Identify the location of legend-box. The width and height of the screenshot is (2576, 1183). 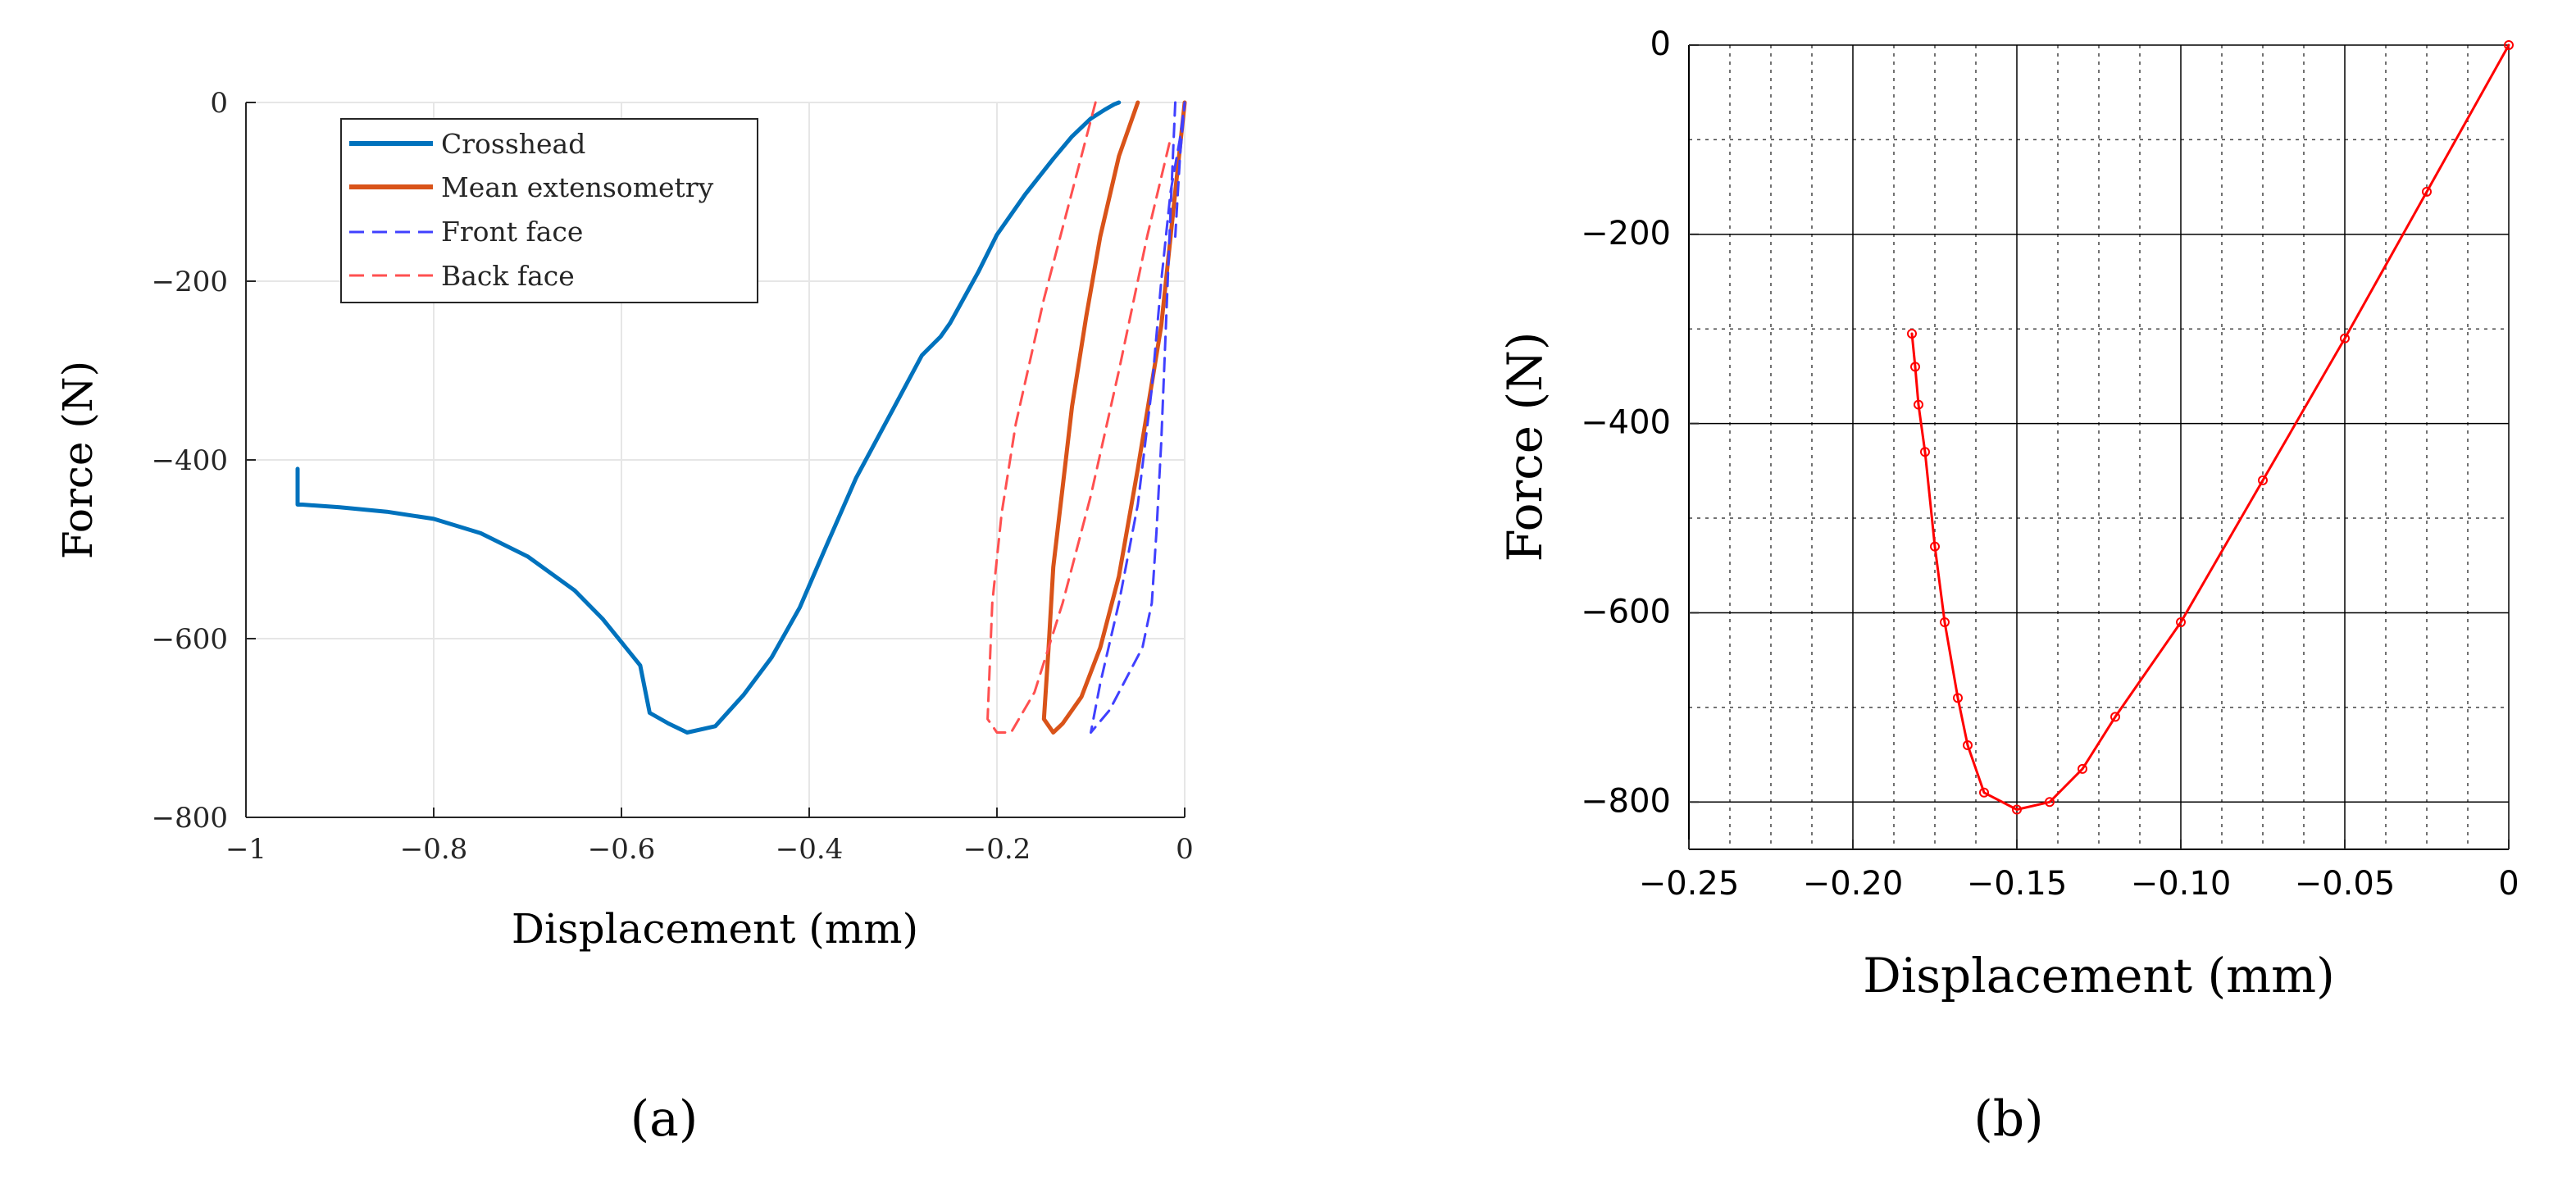
(549, 210).